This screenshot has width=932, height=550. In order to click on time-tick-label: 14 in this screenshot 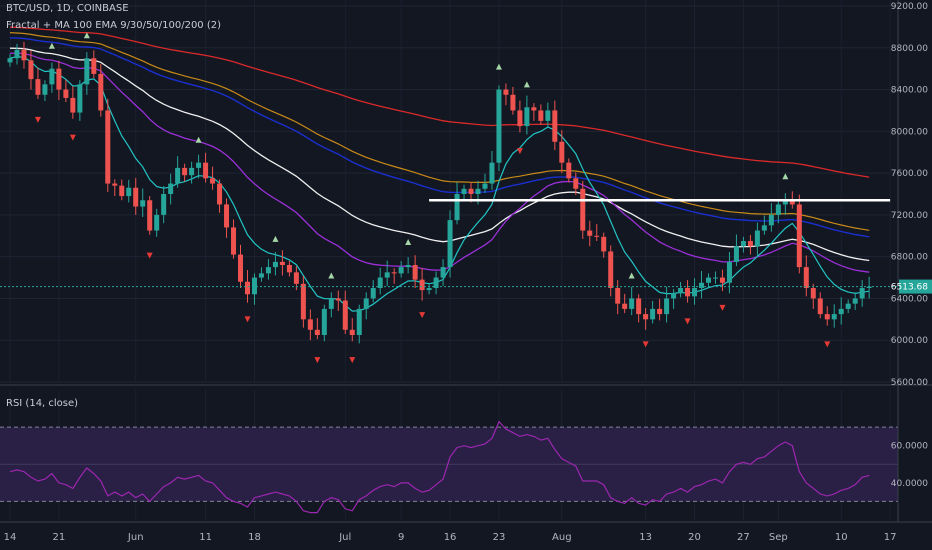, I will do `click(10, 537)`.